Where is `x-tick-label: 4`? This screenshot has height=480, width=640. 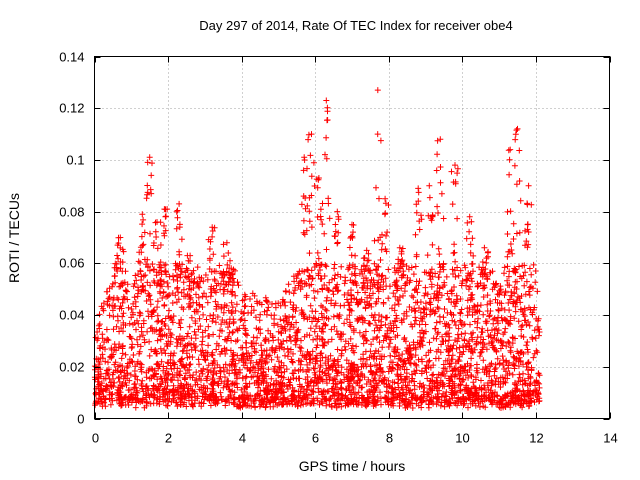 x-tick-label: 4 is located at coordinates (242, 438).